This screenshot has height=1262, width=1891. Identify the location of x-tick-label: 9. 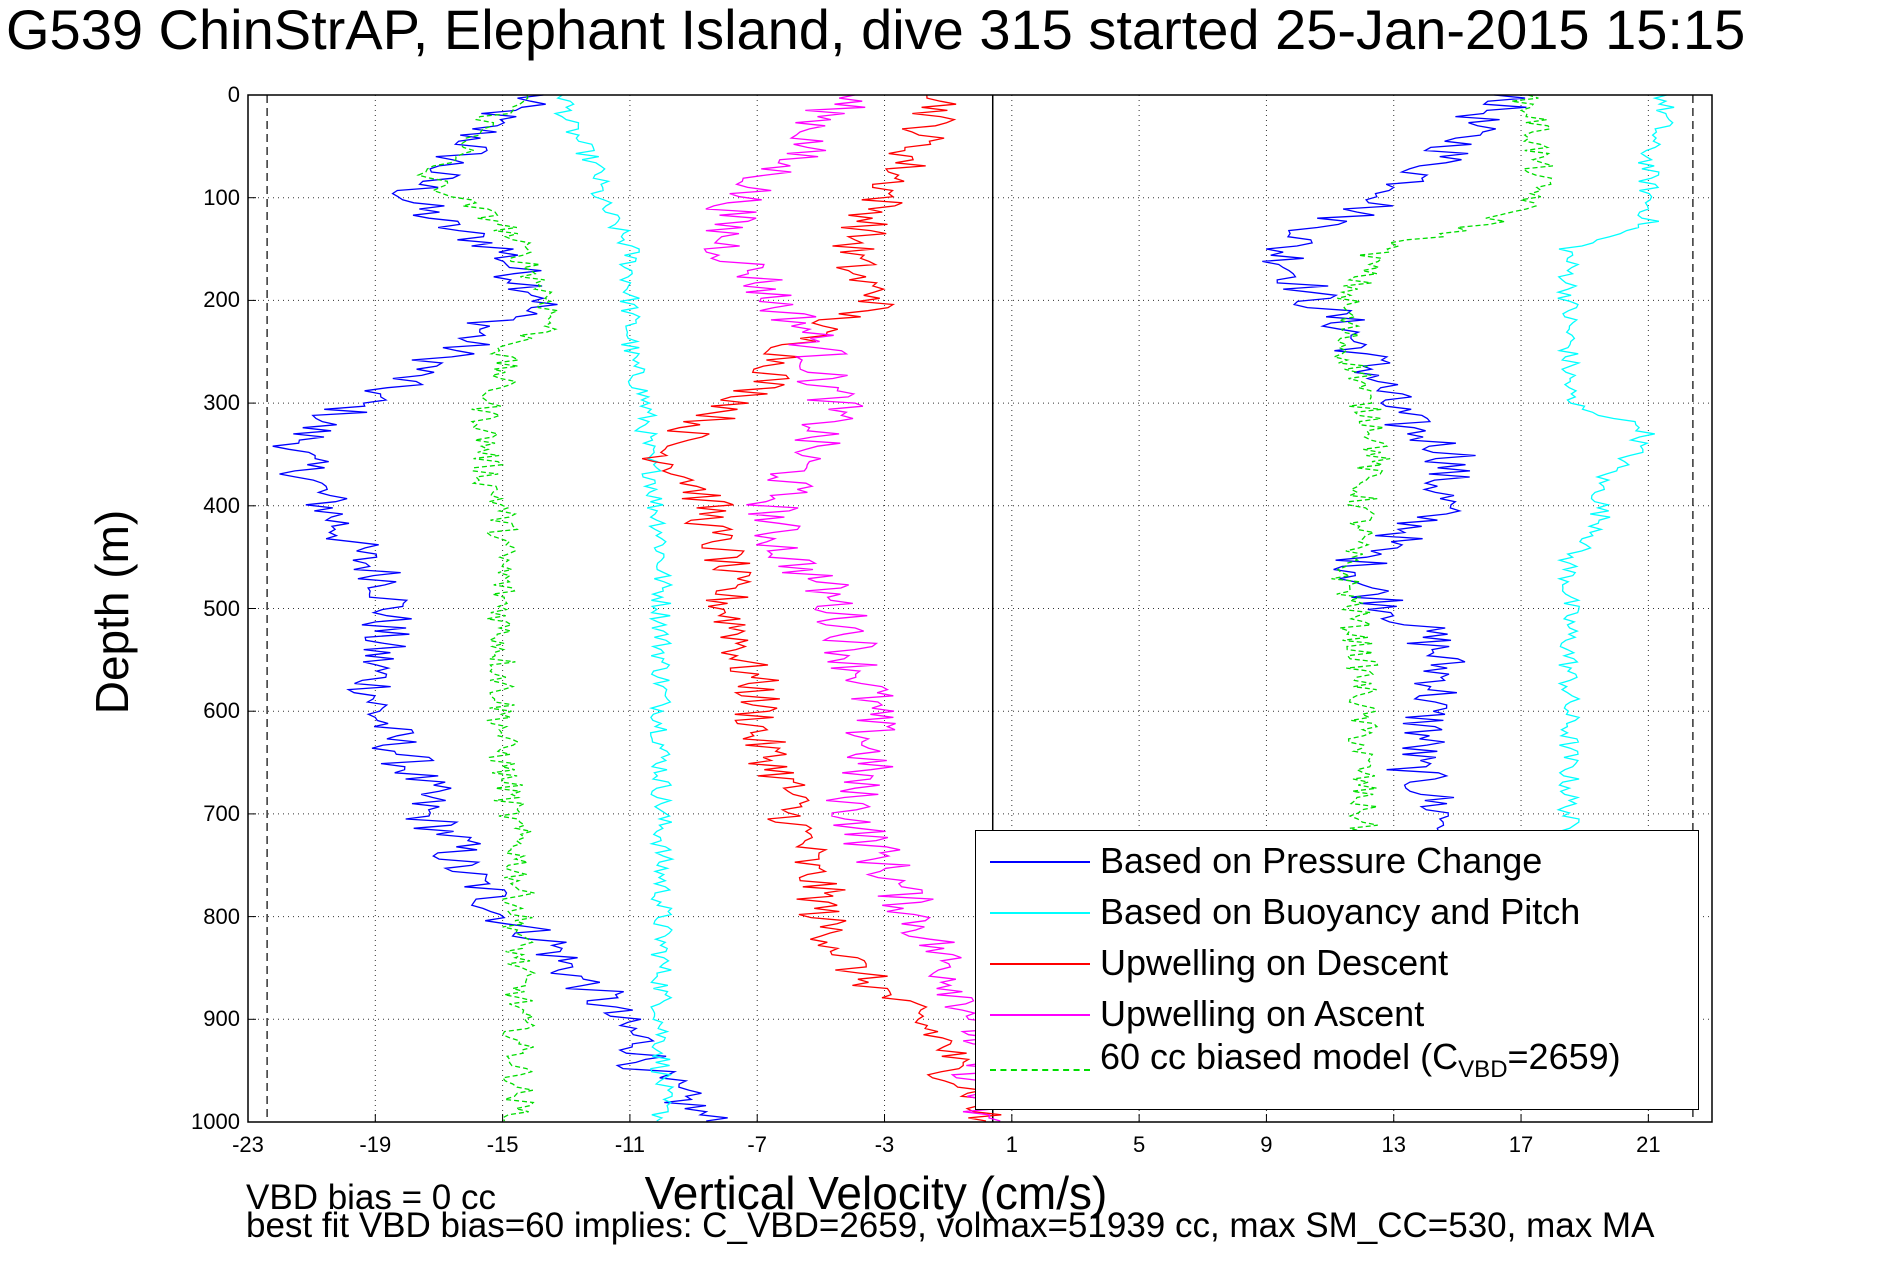
(1266, 1144).